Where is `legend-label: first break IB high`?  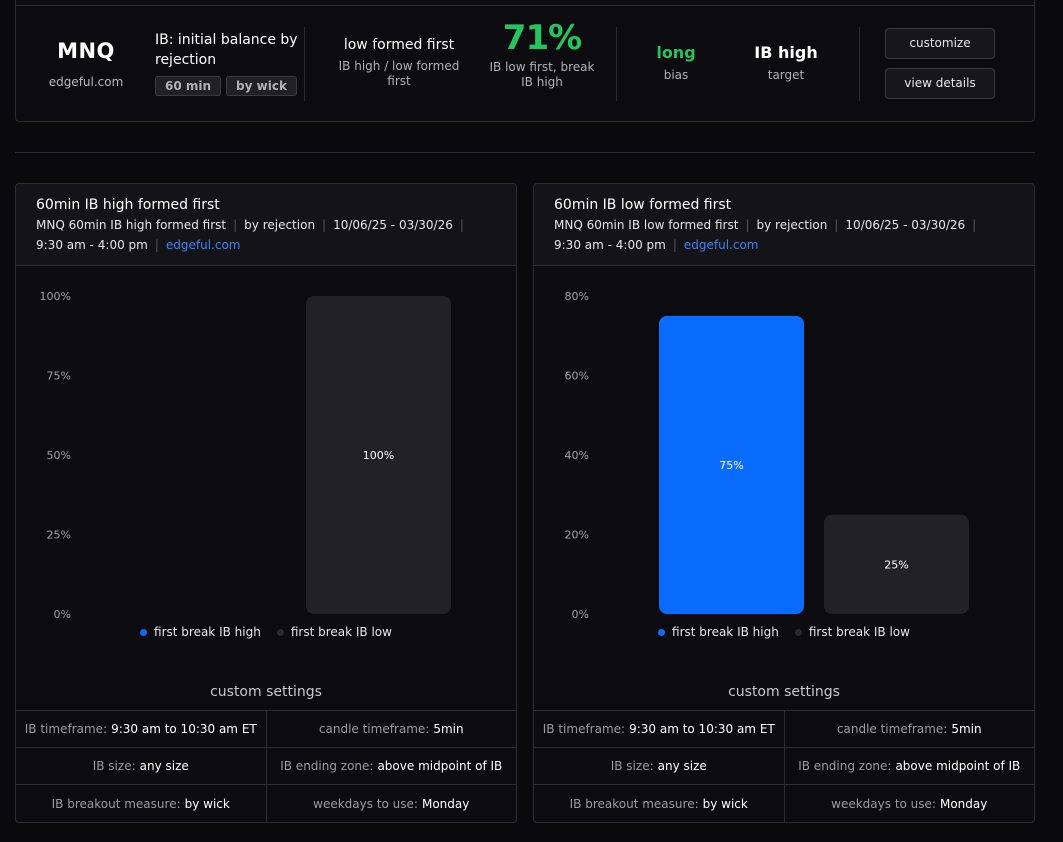 legend-label: first break IB high is located at coordinates (725, 632).